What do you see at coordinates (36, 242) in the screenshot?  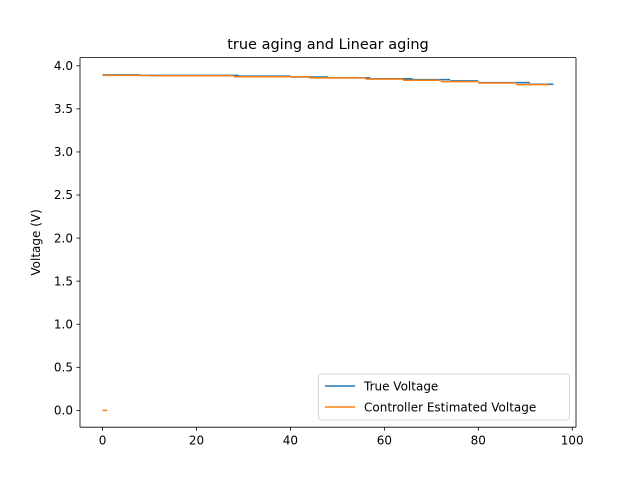 I see `y-axis-label: Voltage (V)` at bounding box center [36, 242].